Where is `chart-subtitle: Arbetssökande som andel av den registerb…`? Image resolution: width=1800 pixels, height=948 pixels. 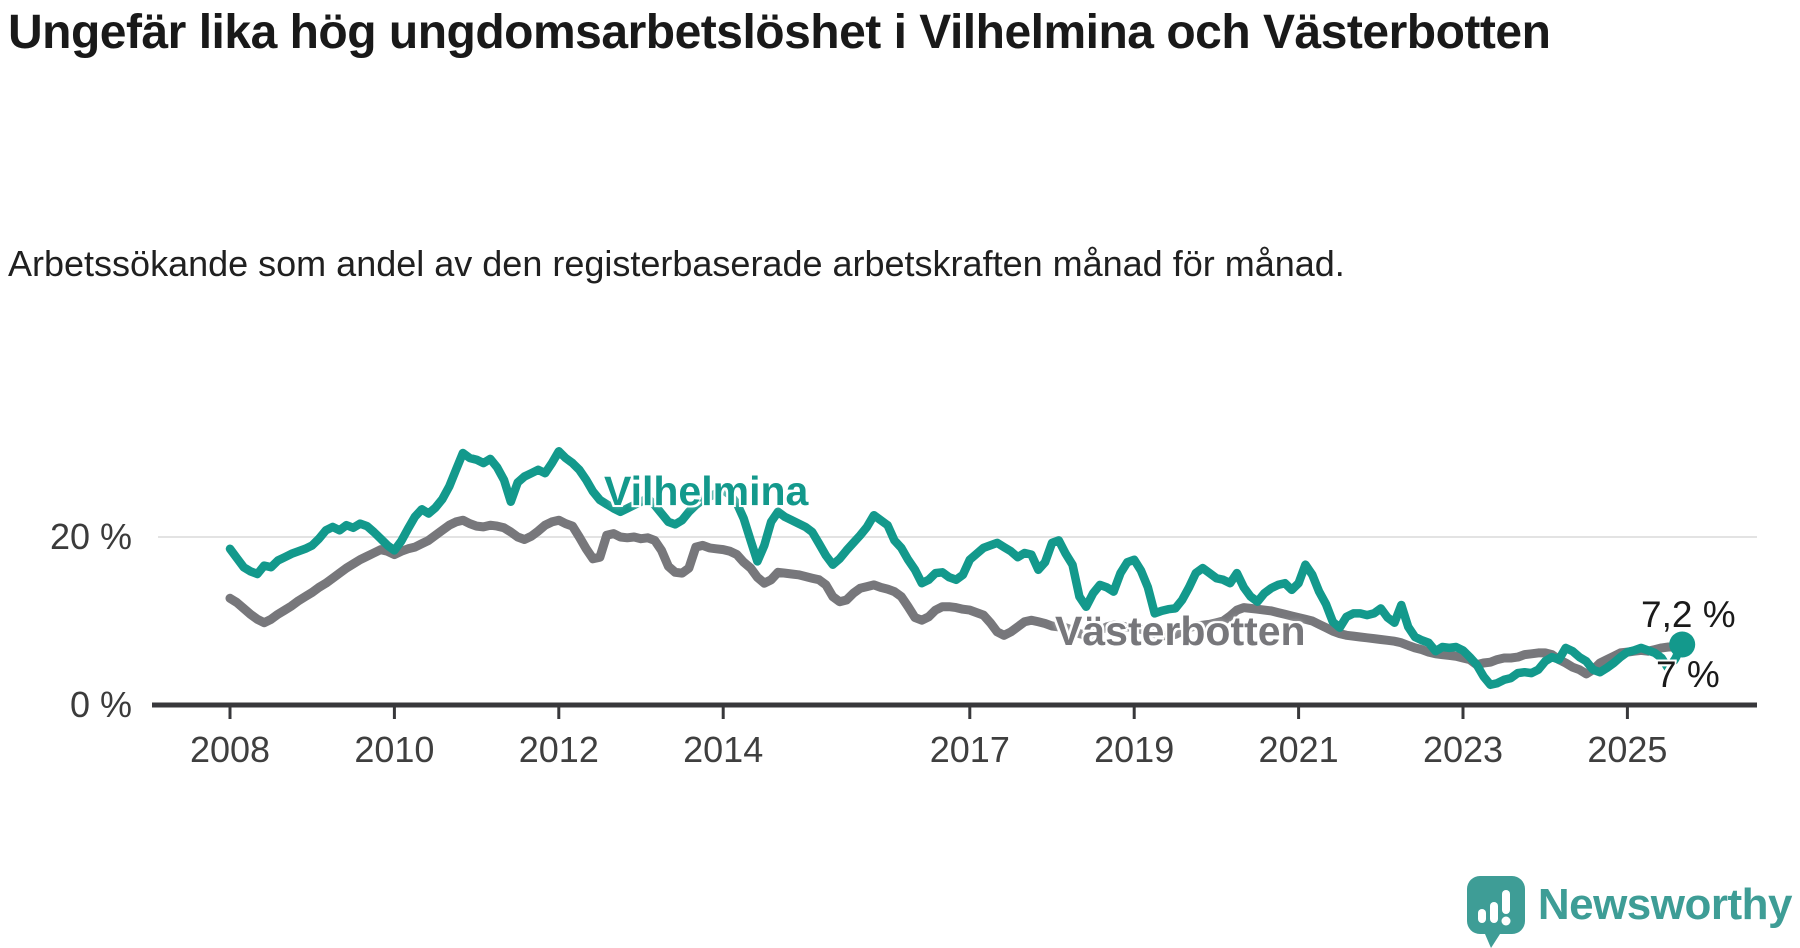 chart-subtitle: Arbetssökande som andel av den registerb… is located at coordinates (676, 263).